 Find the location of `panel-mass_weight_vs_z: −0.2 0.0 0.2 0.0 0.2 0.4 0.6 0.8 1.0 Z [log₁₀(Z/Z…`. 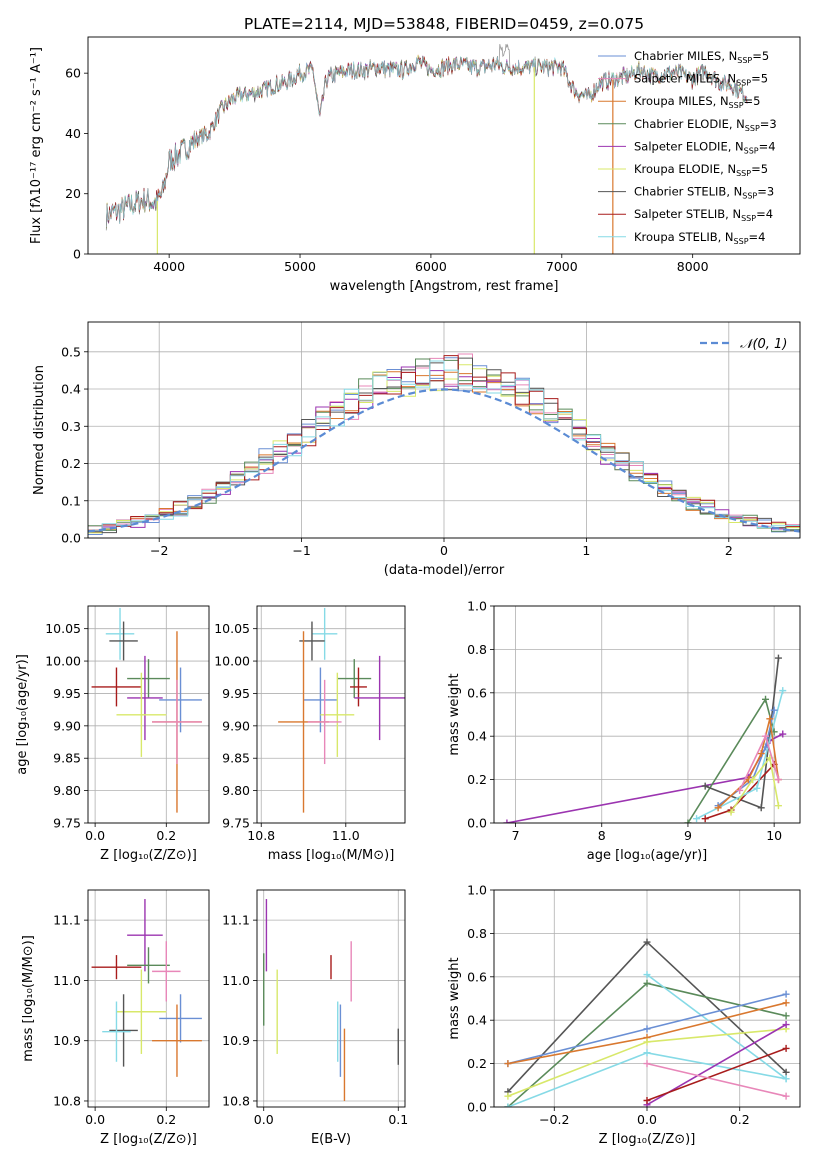

panel-mass_weight_vs_z: −0.2 0.0 0.2 0.0 0.2 0.4 0.6 0.8 1.0 Z [log₁₀(Z/Z… is located at coordinates (624, 1015).